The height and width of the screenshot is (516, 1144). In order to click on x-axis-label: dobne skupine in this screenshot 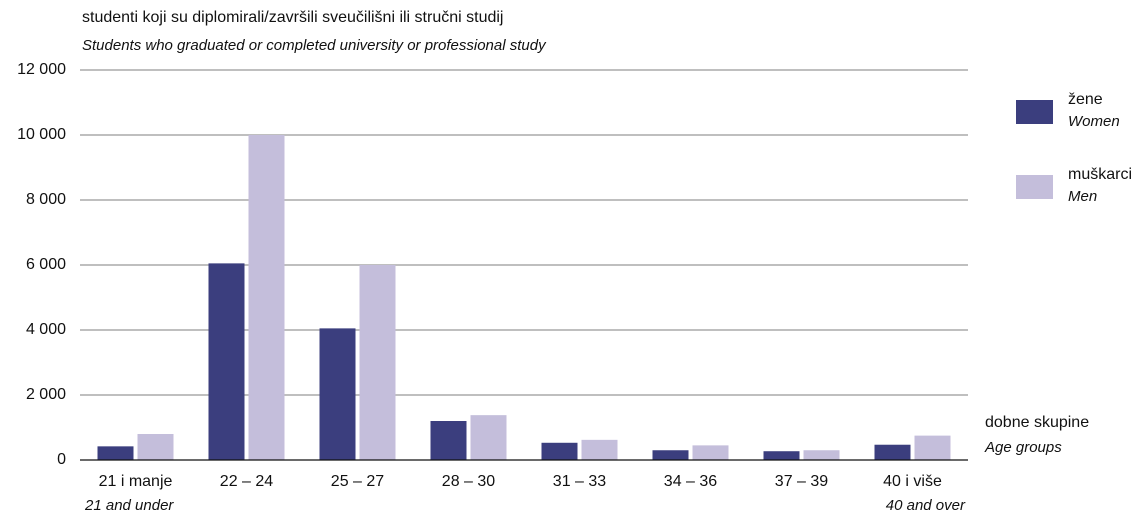, I will do `click(1037, 422)`.